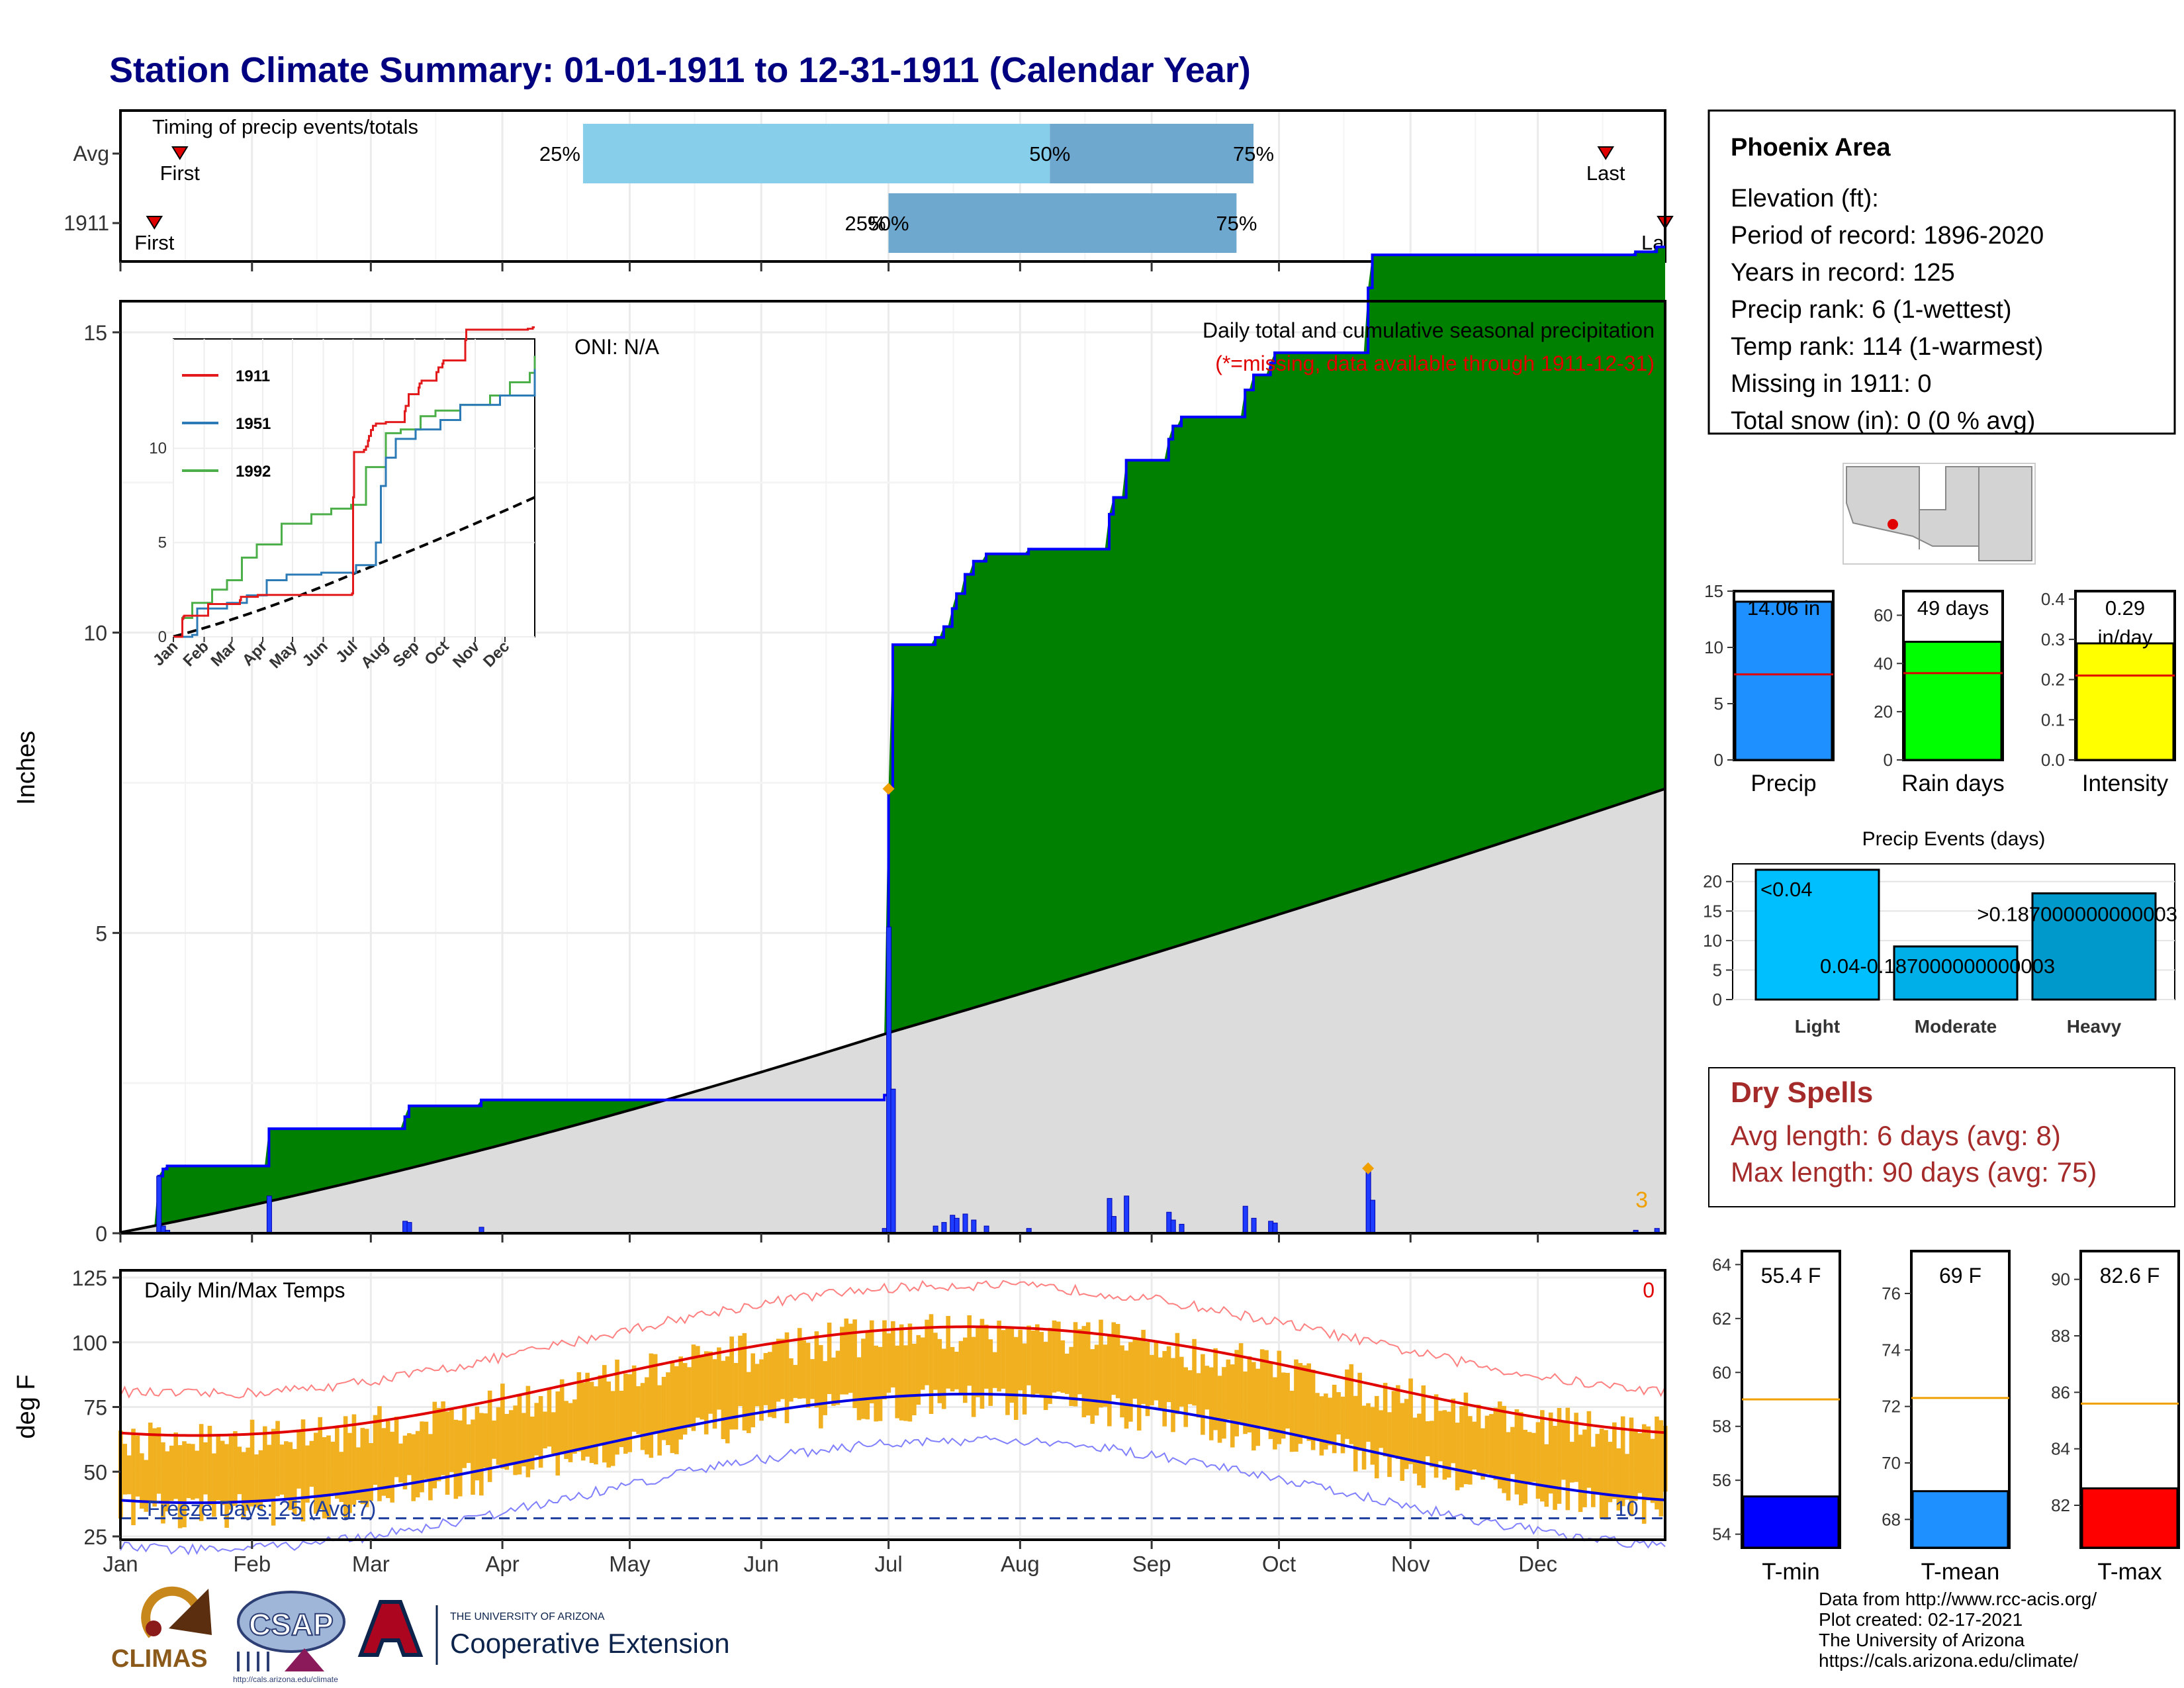 The width and height of the screenshot is (2184, 1688). What do you see at coordinates (893, 1448) in the screenshot?
I see `avg-min-line` at bounding box center [893, 1448].